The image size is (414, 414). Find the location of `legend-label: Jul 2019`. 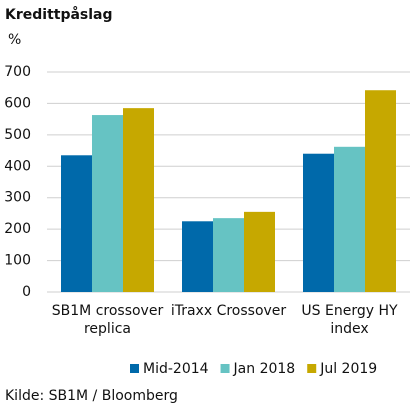

legend-label: Jul 2019 is located at coordinates (348, 369).